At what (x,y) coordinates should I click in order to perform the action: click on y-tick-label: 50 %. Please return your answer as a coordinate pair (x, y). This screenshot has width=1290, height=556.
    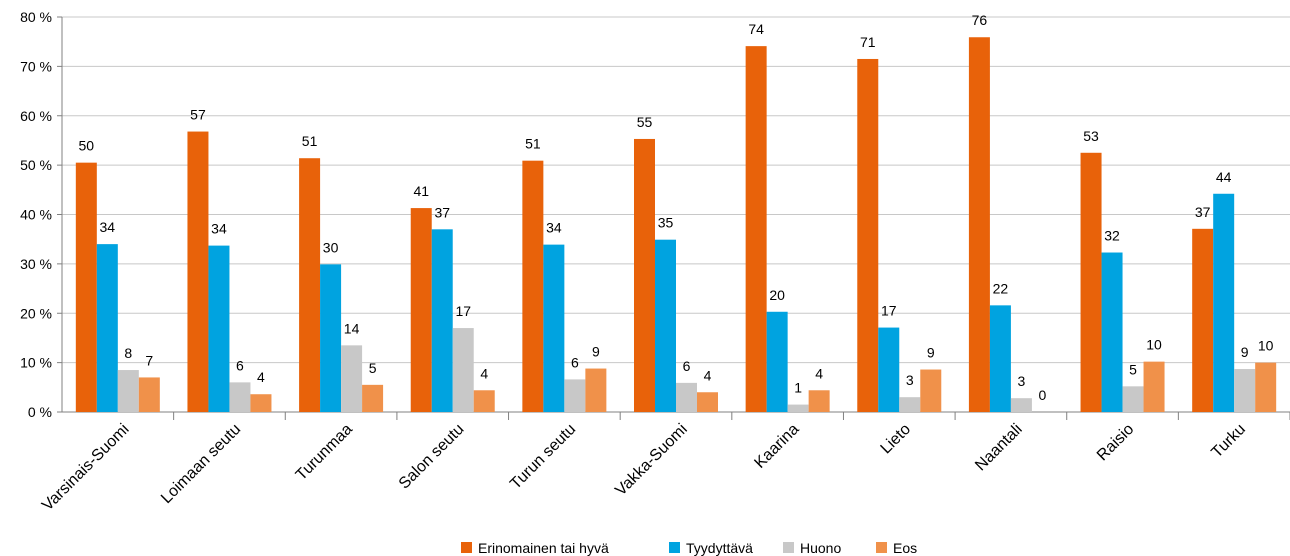
    Looking at the image, I should click on (36, 165).